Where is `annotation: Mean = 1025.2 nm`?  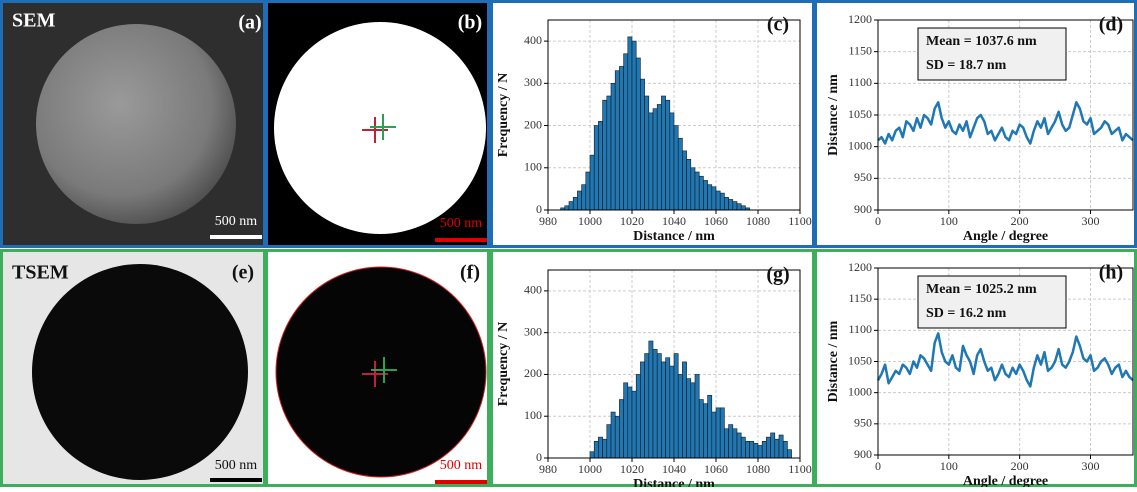
annotation: Mean = 1025.2 nm is located at coordinates (981, 289).